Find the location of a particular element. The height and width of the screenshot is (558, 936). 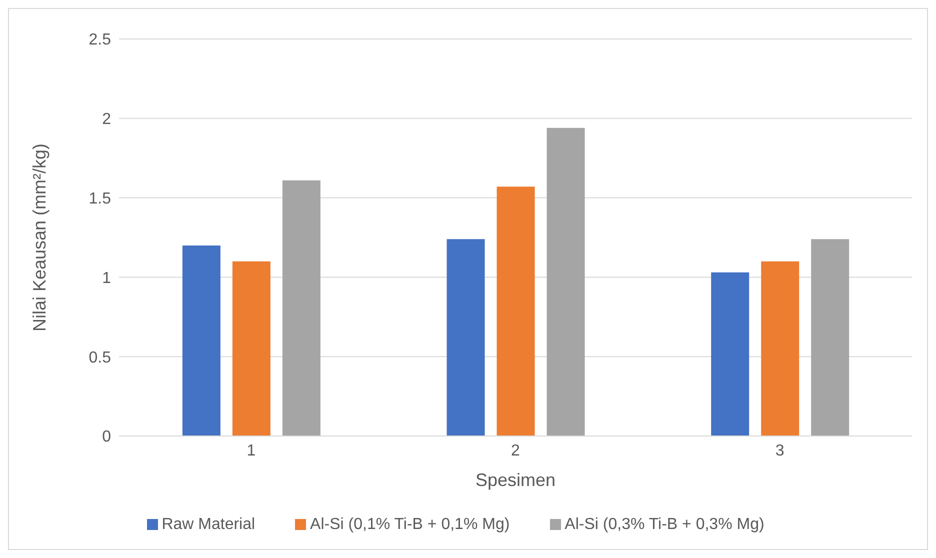

y-tick-label: 0 is located at coordinates (107, 437).